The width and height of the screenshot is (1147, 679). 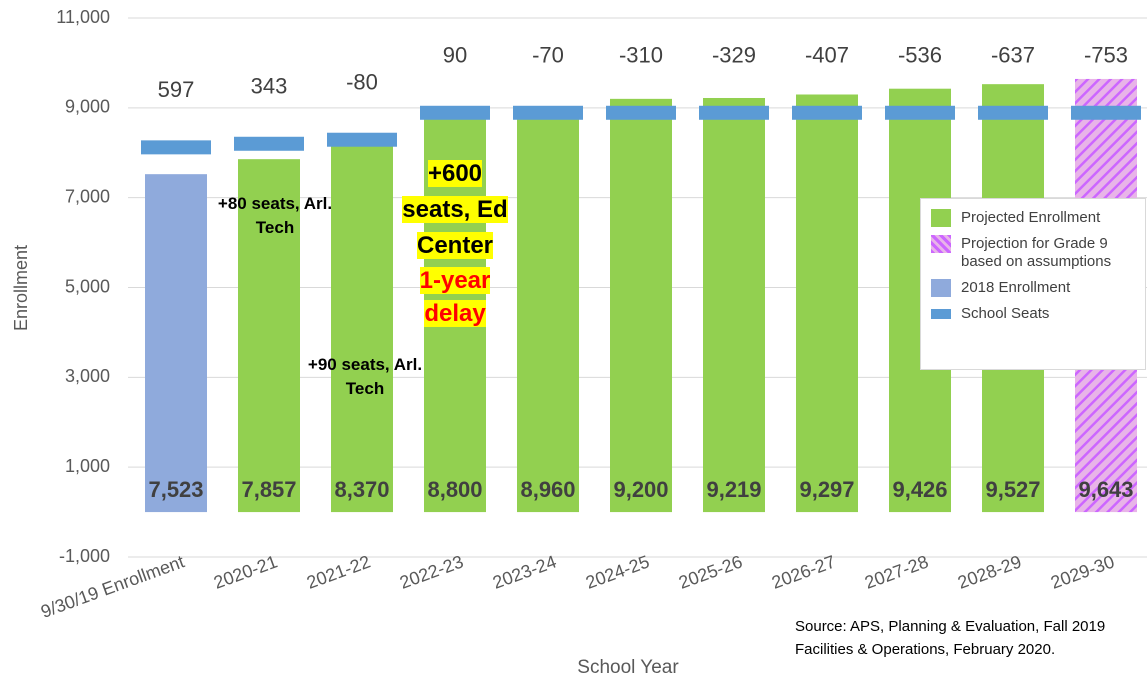 What do you see at coordinates (920, 55) in the screenshot?
I see `seat-balance-label: -536` at bounding box center [920, 55].